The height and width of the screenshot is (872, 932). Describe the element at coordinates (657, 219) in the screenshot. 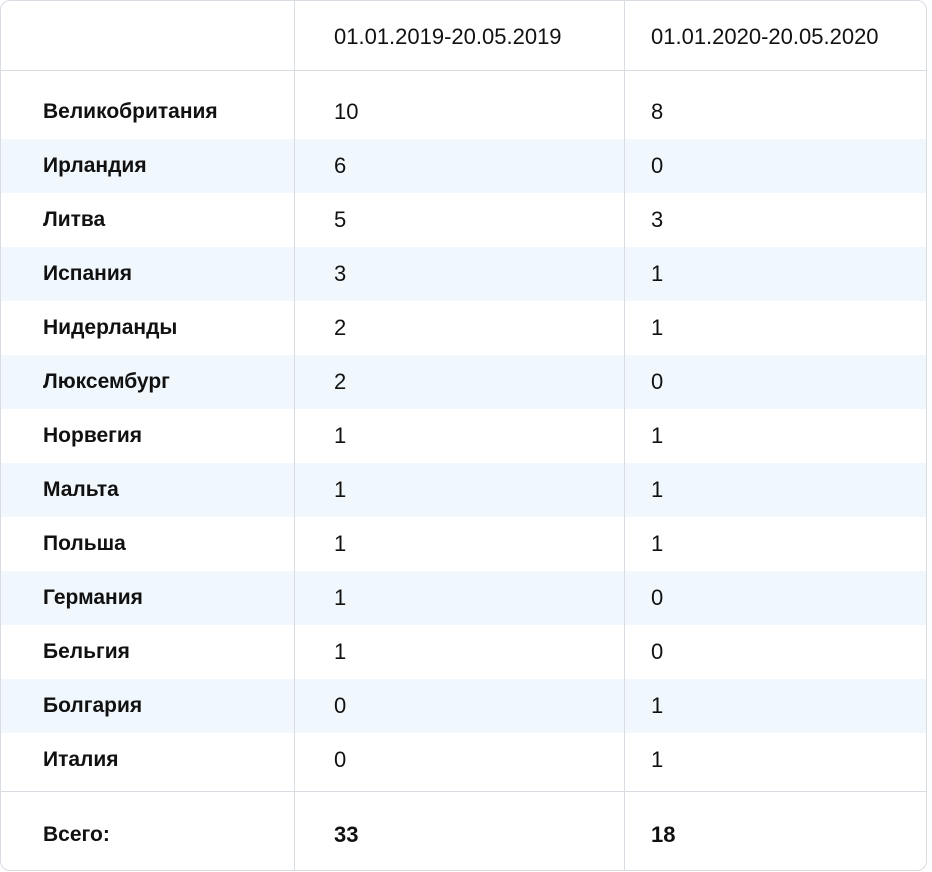

I see `value-2020-cell: 3` at that location.